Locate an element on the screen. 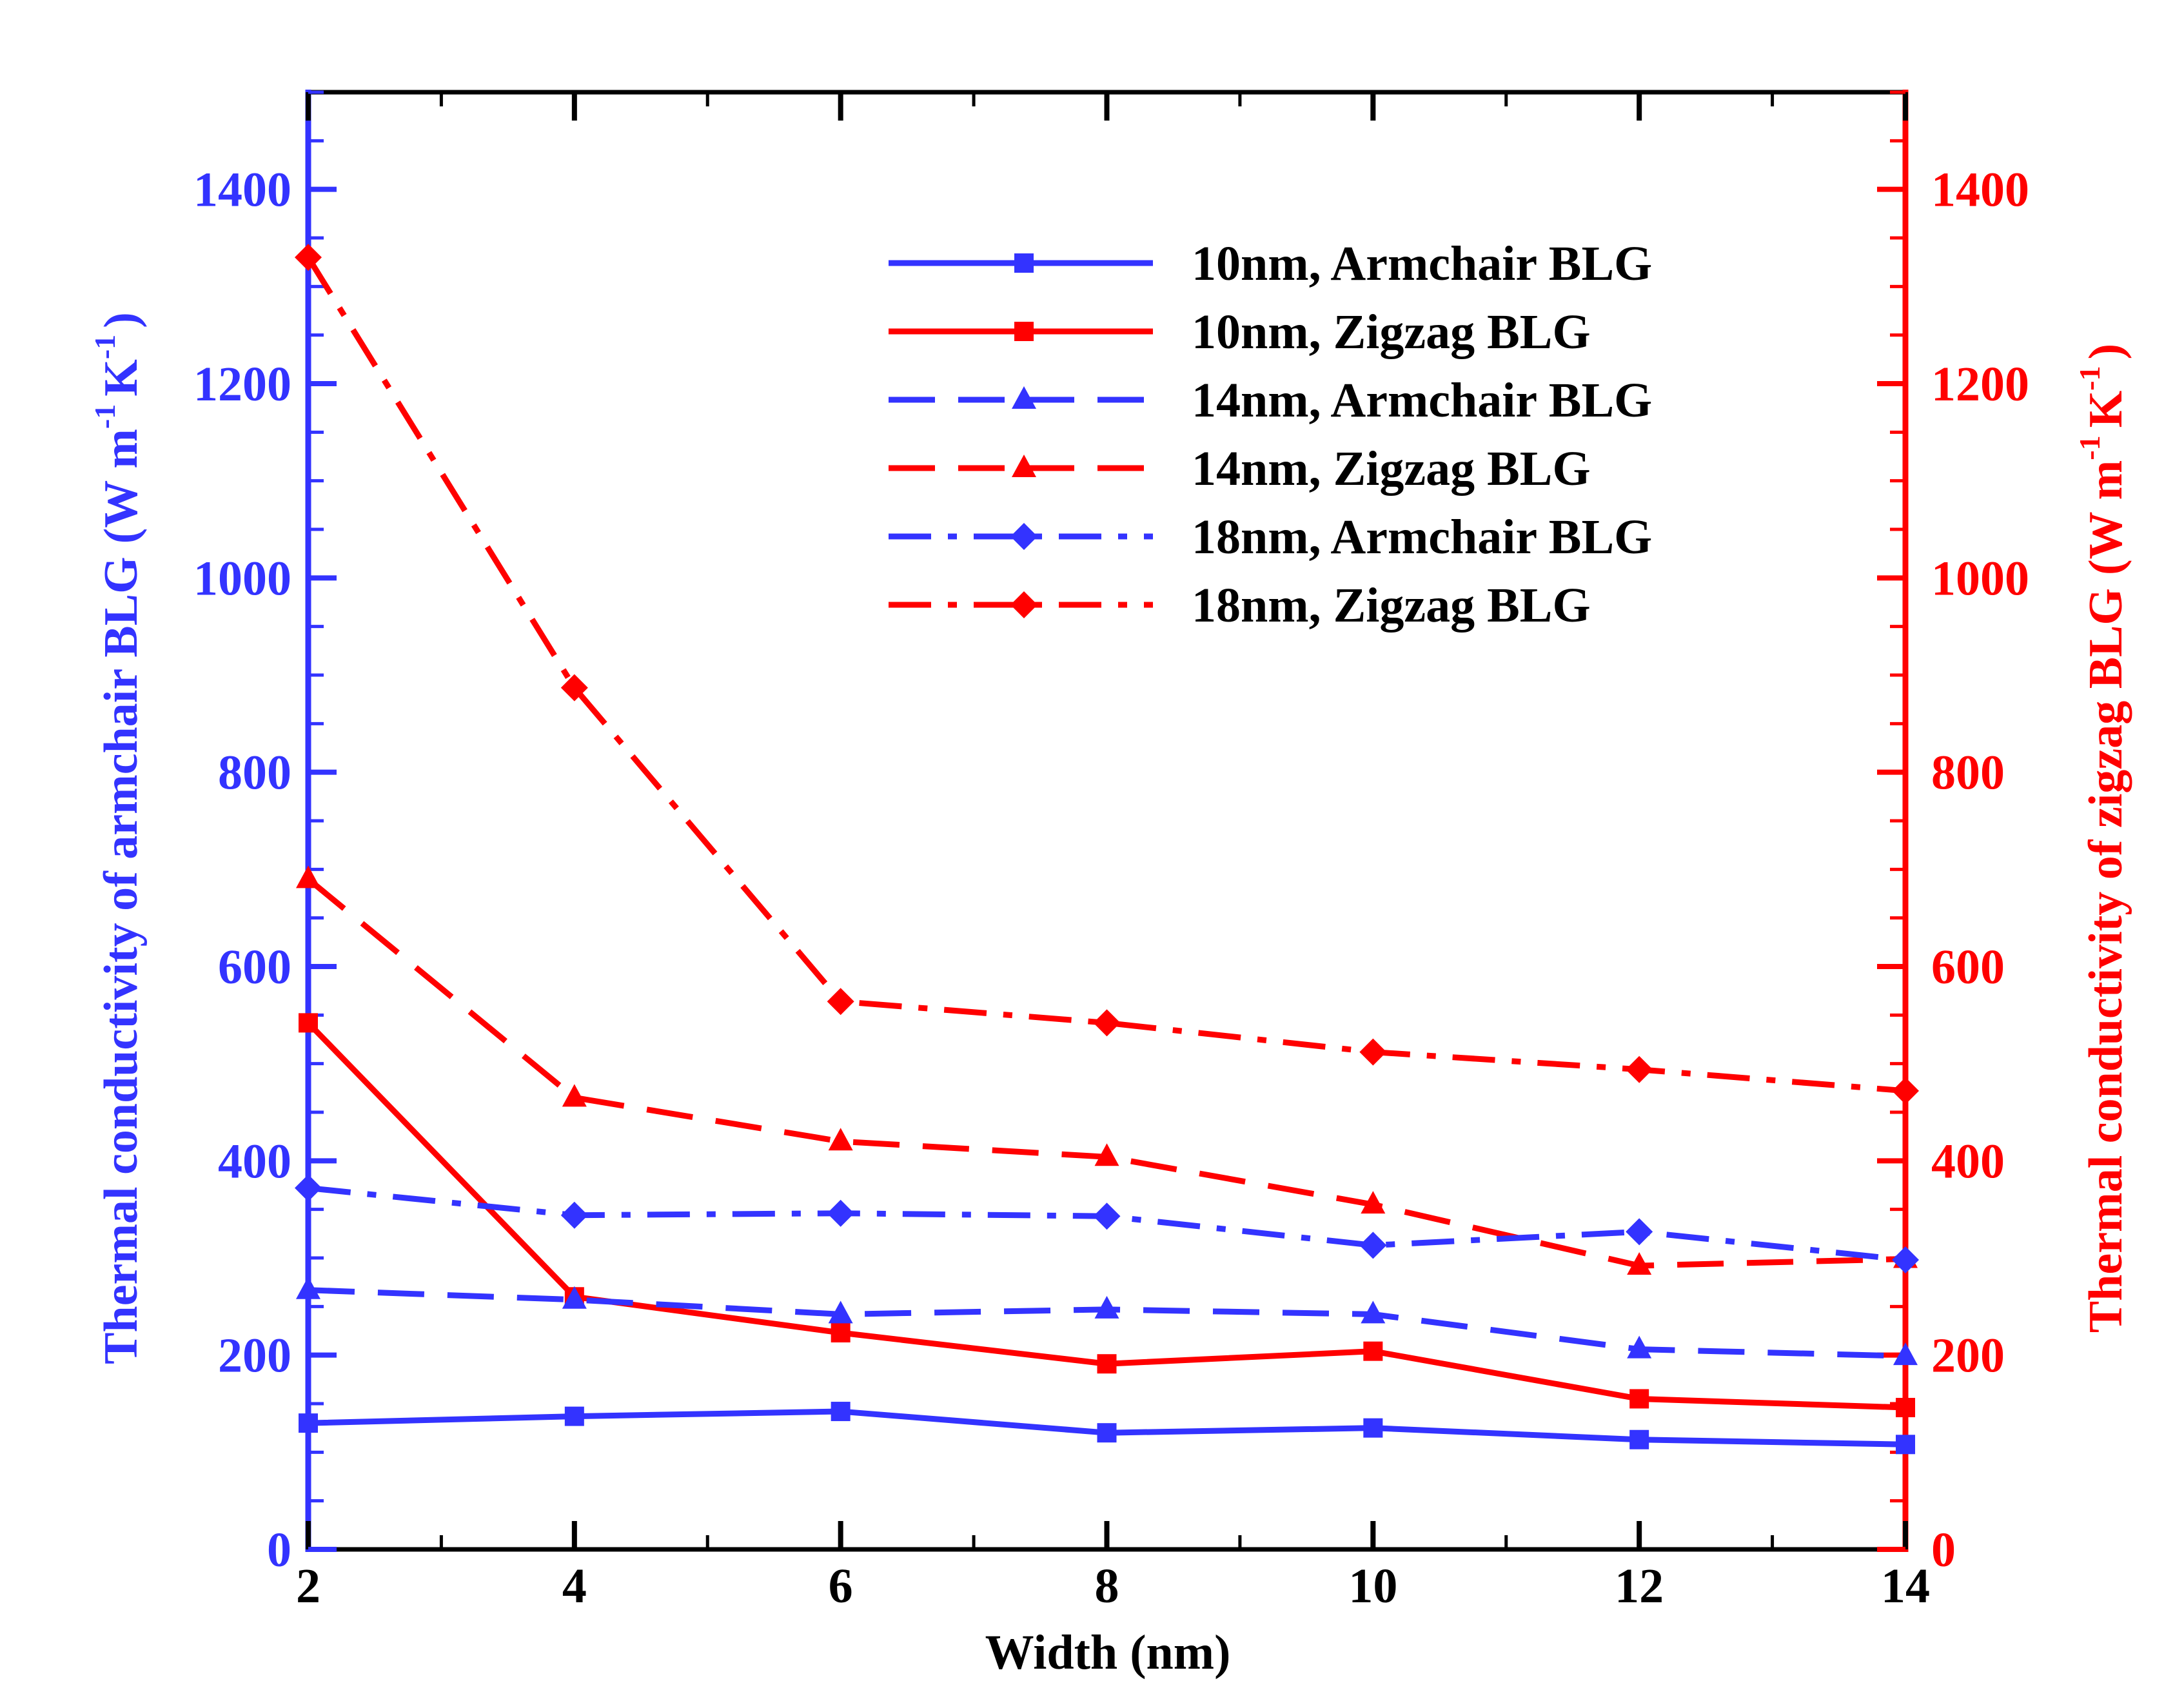  right-y-tick-label: 400 is located at coordinates (1968, 1161).